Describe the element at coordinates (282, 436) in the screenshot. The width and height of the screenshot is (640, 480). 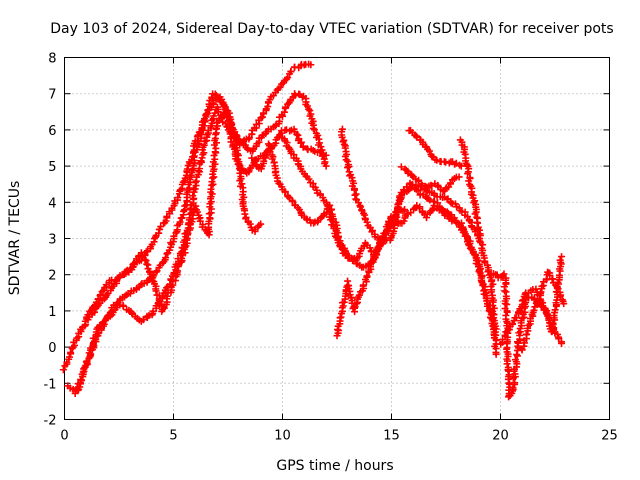
I see `x-tick-label: 10` at that location.